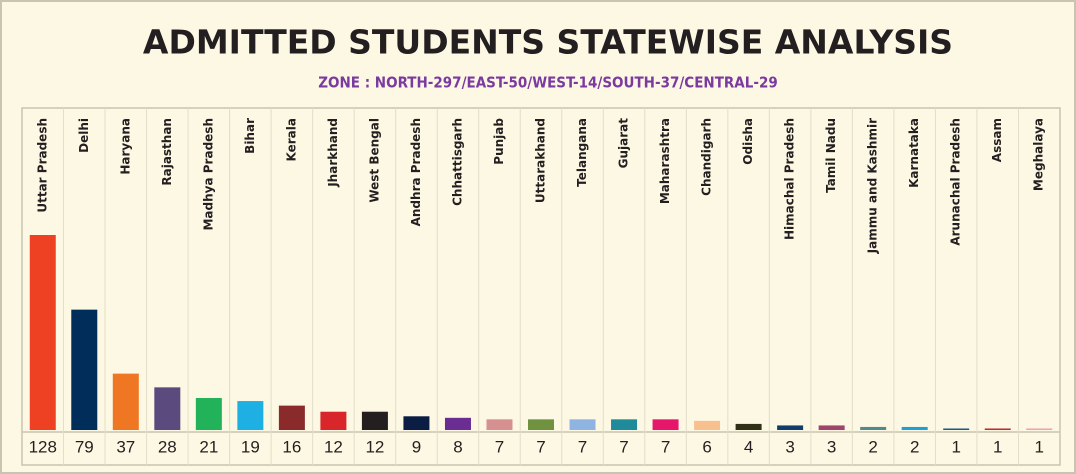 This screenshot has height=474, width=1076. Describe the element at coordinates (457, 162) in the screenshot. I see `category-label: Chhattisgarh` at that location.